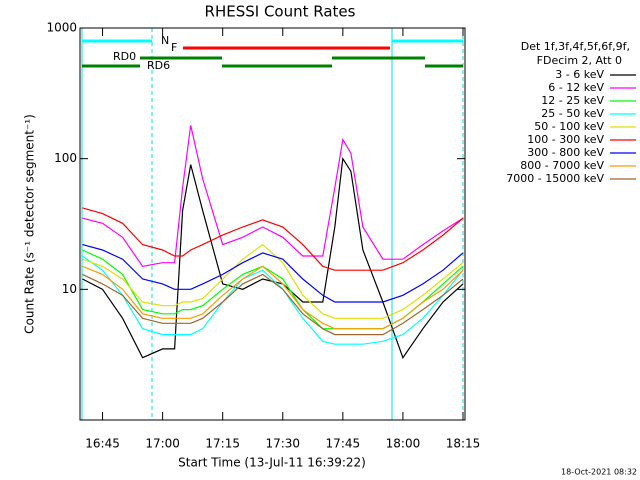 The image size is (640, 480). What do you see at coordinates (575, 46) in the screenshot?
I see `legend-header: Det 1f,3f,4f,5f,6f,9f,` at bounding box center [575, 46].